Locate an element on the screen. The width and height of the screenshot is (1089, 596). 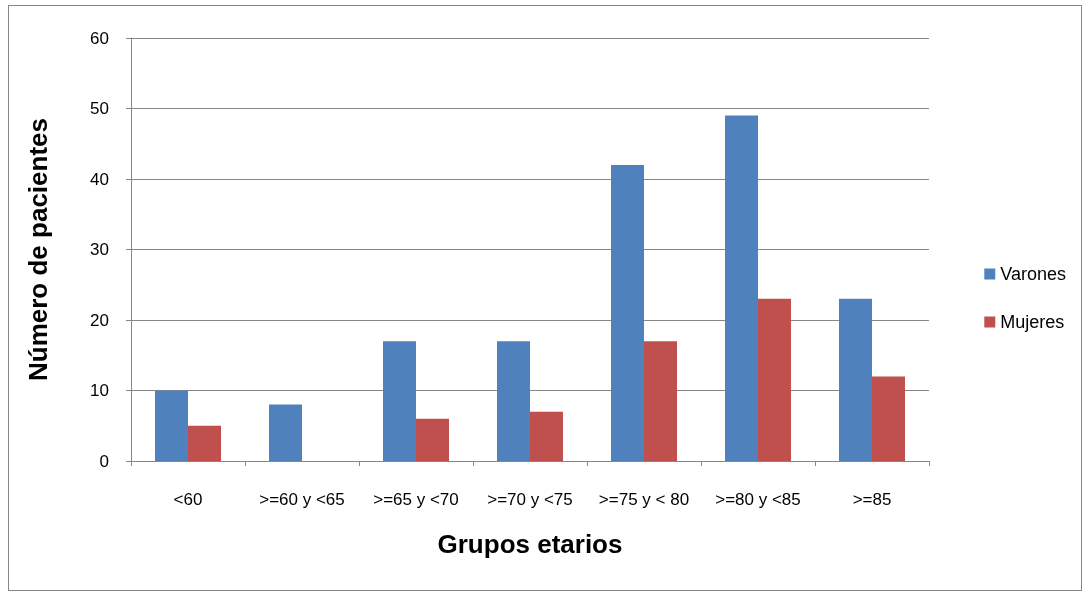
x-tick-label: >=60 y <65 is located at coordinates (302, 499).